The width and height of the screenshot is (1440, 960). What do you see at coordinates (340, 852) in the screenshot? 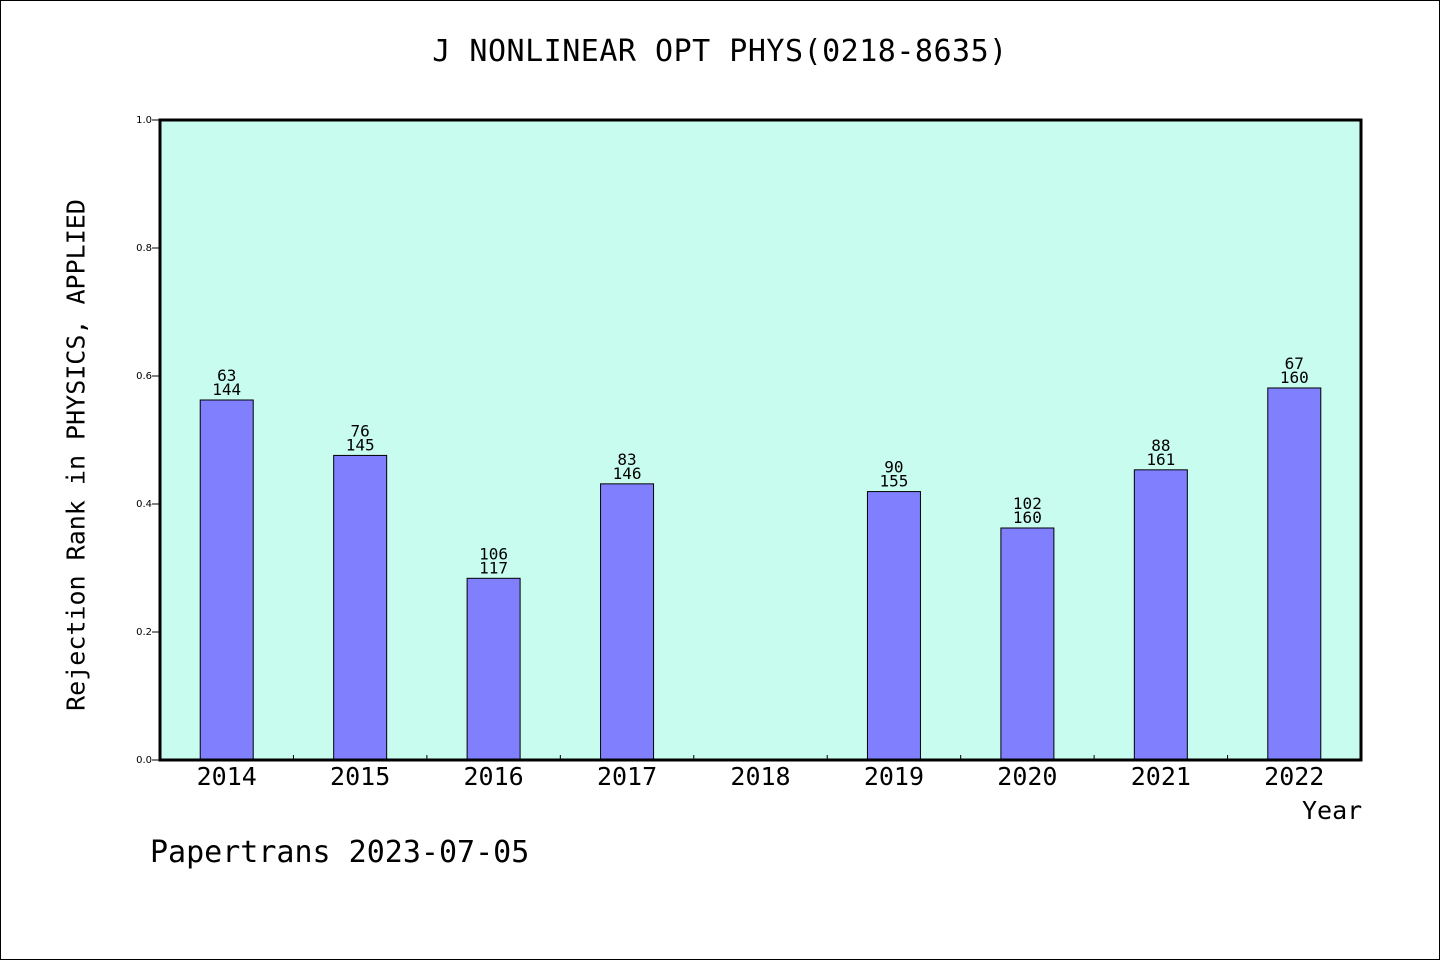
I see `credit-footer: Papertrans 2023-07-05` at bounding box center [340, 852].